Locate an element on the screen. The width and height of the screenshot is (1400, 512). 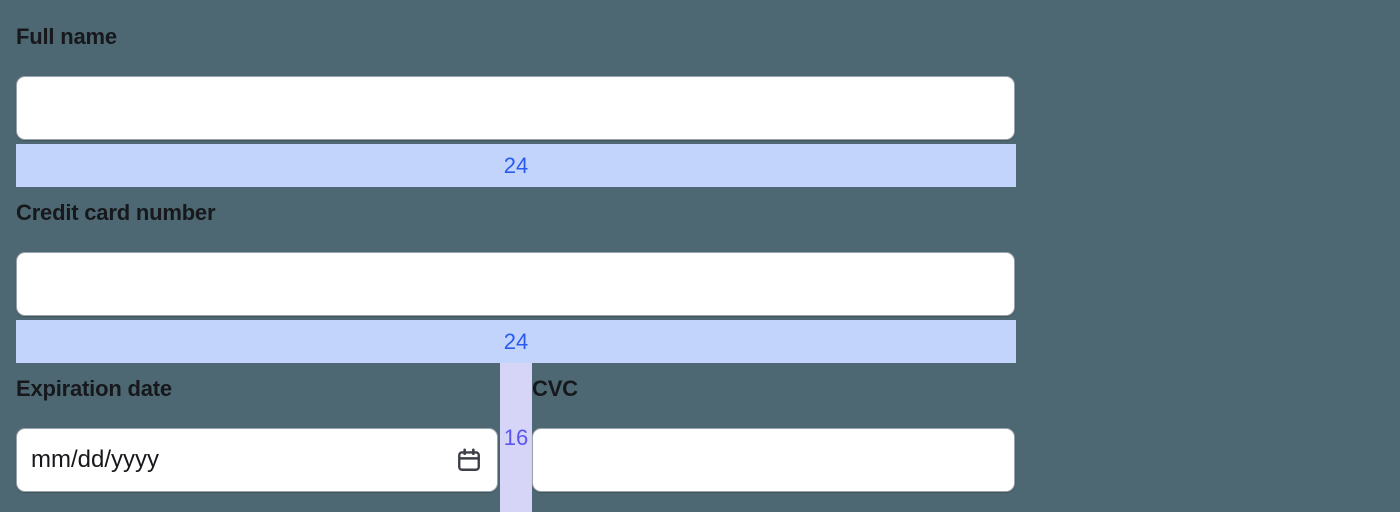
credit-card-number-input is located at coordinates (515, 284).